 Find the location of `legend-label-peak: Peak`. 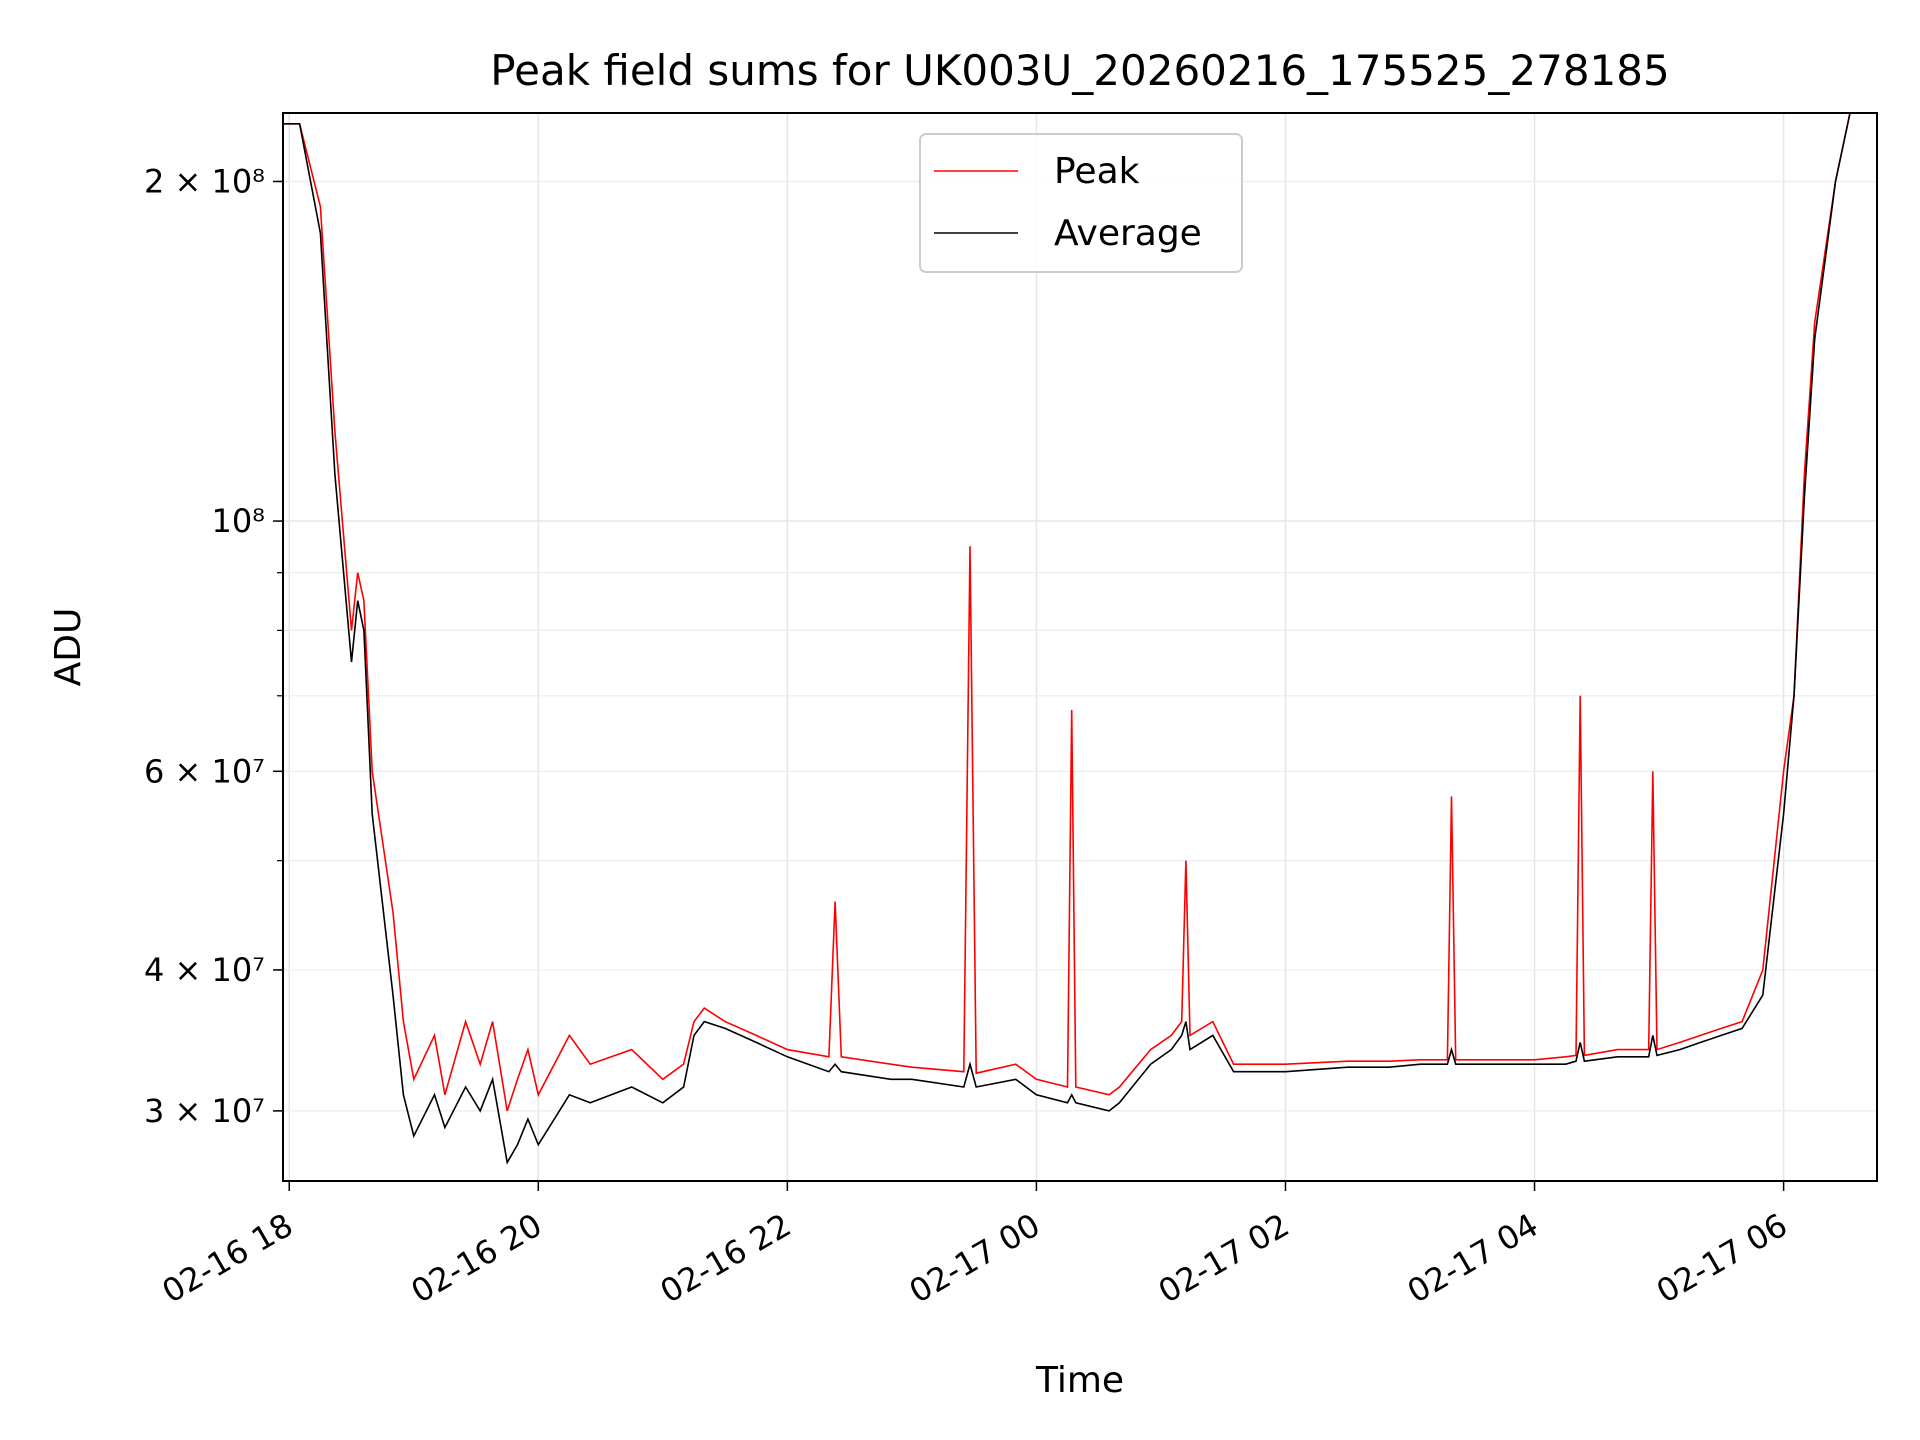

legend-label-peak: Peak is located at coordinates (1097, 171).